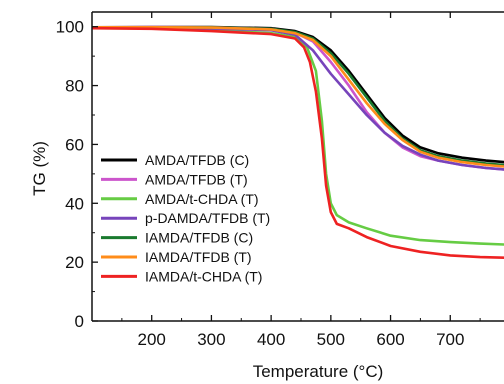 This screenshot has width=504, height=384. I want to click on legend-label: AMDA/t-CHDA (T), so click(202, 199).